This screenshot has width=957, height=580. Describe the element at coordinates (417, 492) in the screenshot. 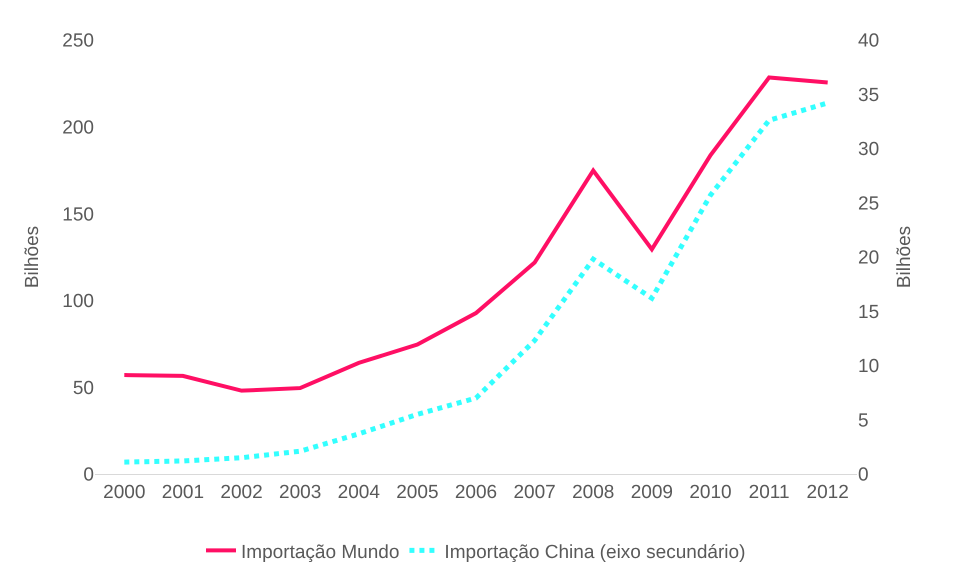

I see `x-tick-label: 2005` at that location.